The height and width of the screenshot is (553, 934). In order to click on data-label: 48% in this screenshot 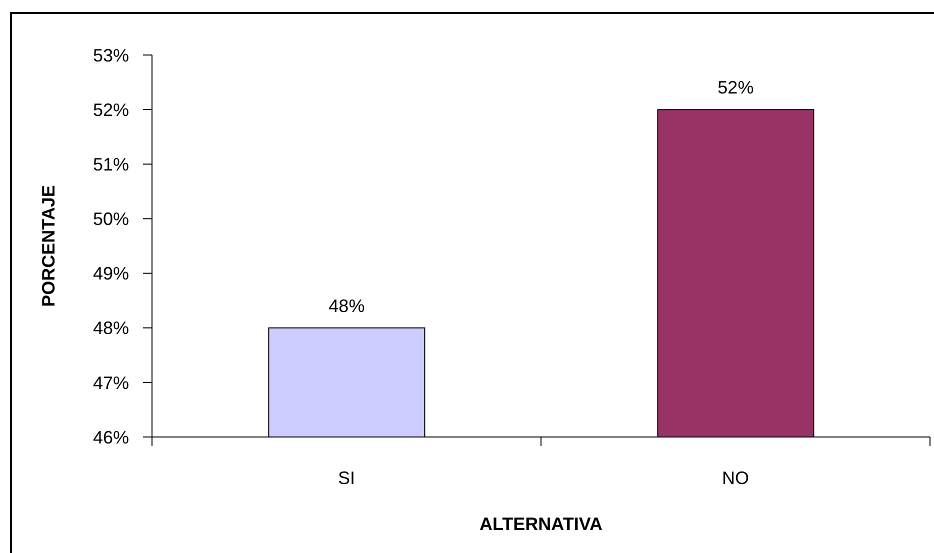, I will do `click(346, 306)`.